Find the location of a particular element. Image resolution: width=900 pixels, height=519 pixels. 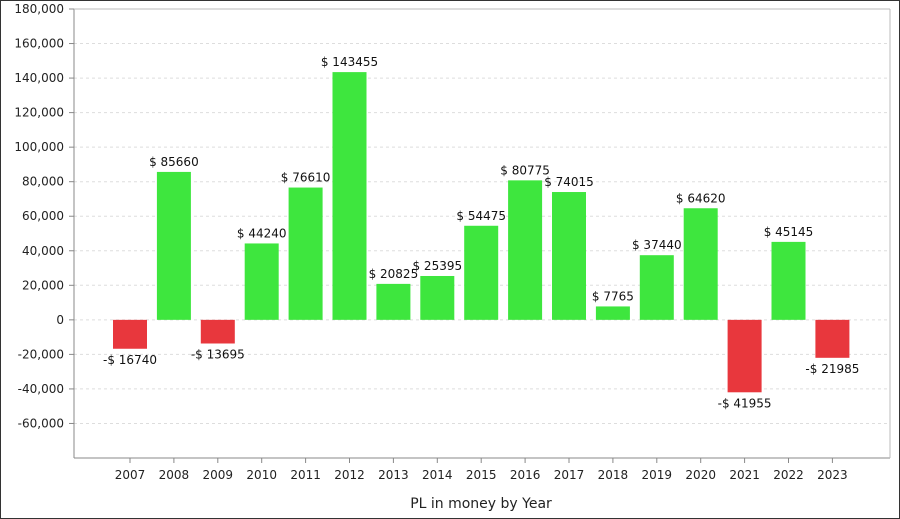

y-tick-label: 80,000 is located at coordinates (43, 182).